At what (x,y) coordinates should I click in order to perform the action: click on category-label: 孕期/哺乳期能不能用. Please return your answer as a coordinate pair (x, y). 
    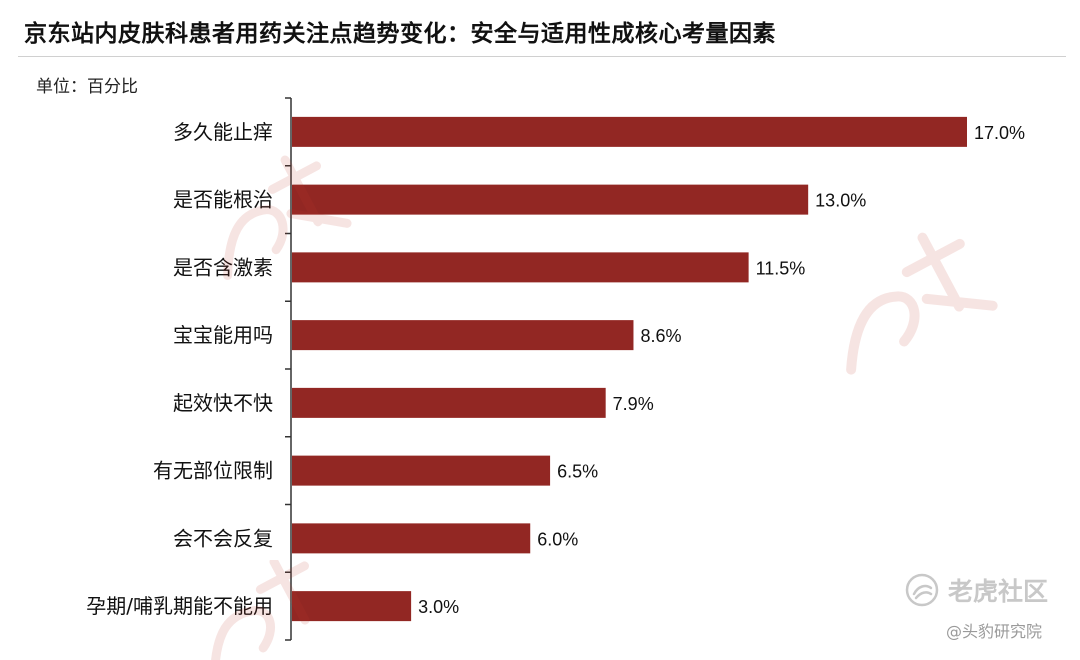
    Looking at the image, I should click on (179, 606).